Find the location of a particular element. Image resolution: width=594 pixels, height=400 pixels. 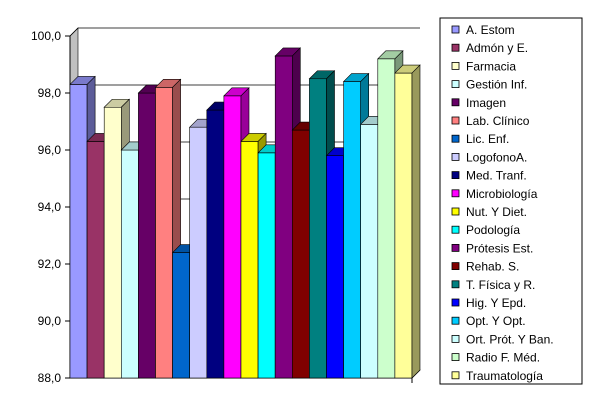

bar-side is located at coordinates (416, 221).